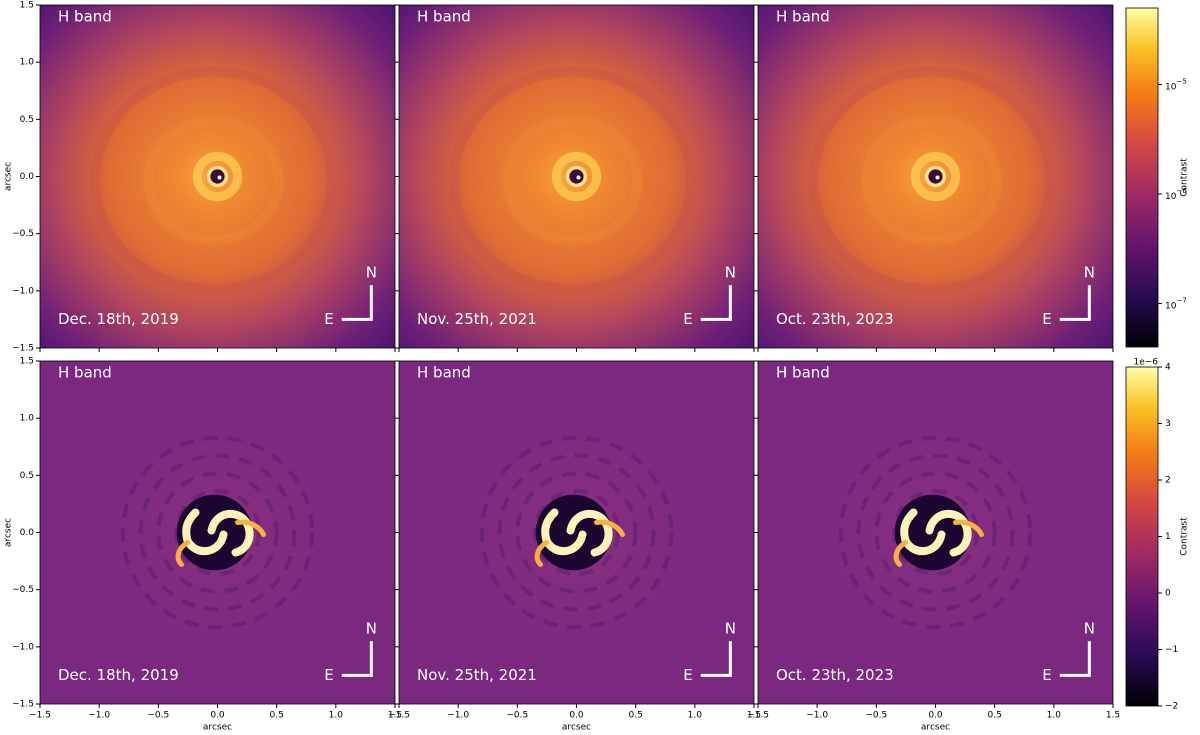  What do you see at coordinates (1171, 650) in the screenshot?
I see `colorbar-tick-label: −1` at bounding box center [1171, 650].